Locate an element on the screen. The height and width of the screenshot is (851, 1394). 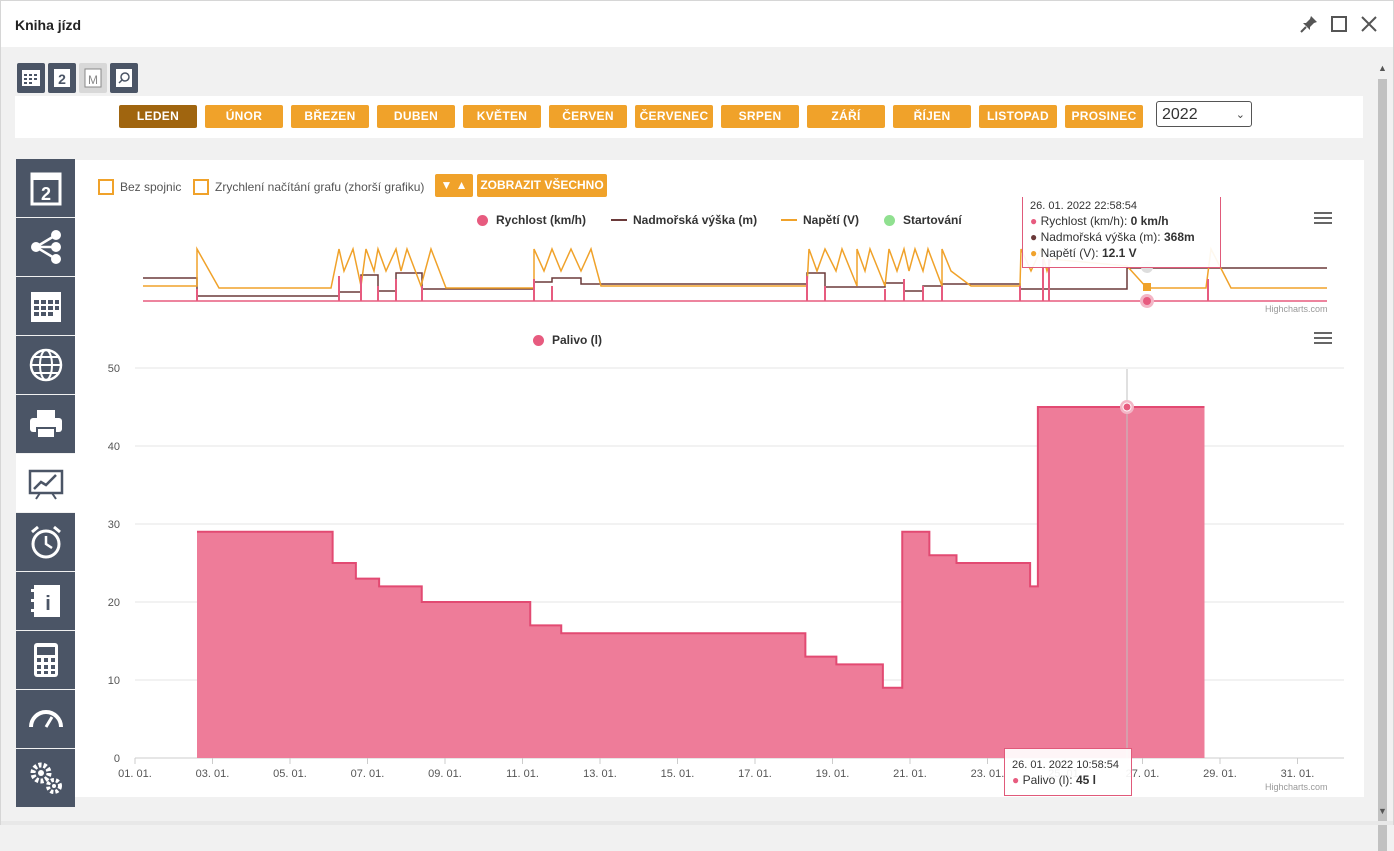
legend-speed-marker is located at coordinates (482, 220).